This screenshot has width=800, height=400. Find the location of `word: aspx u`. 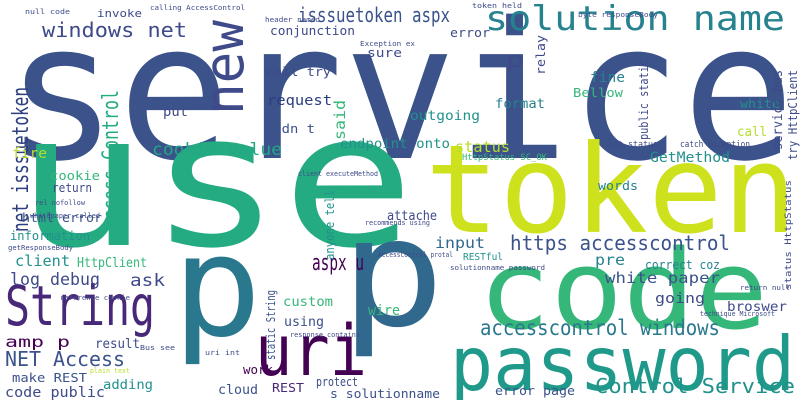

word: aspx u is located at coordinates (338, 263).